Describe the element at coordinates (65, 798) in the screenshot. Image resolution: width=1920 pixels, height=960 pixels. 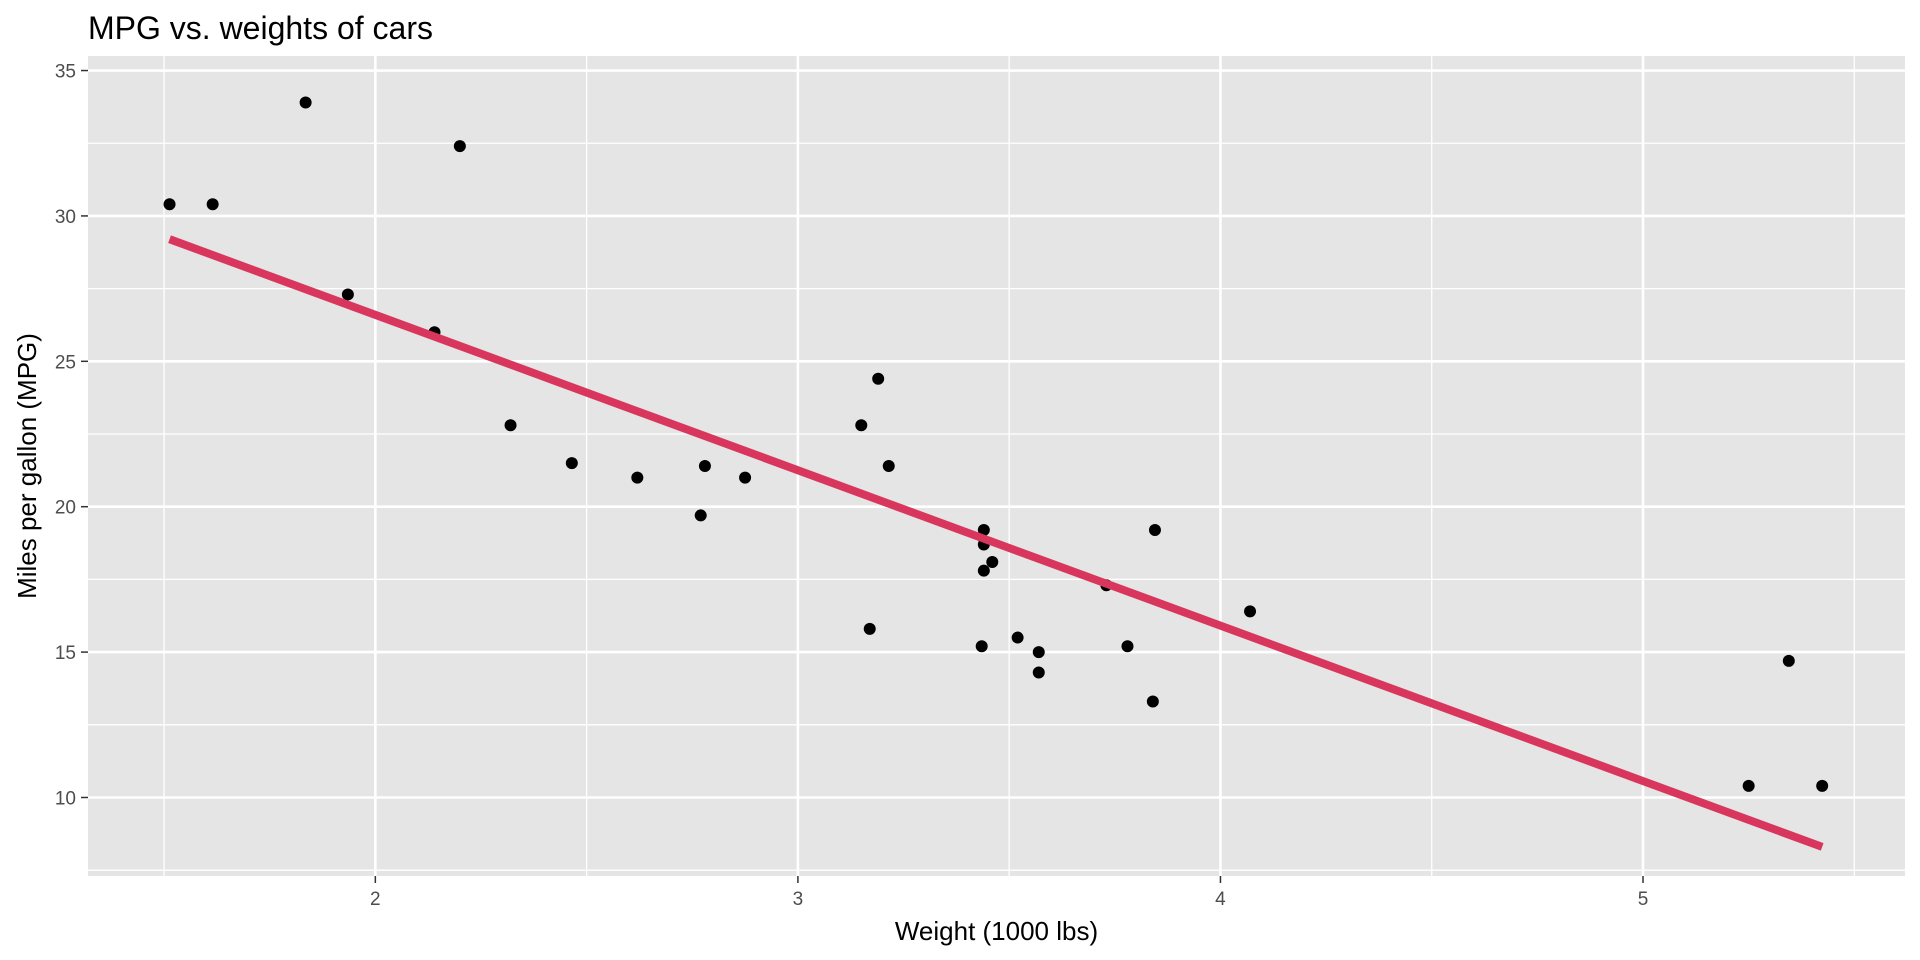
I see `y-tick-label: 10` at that location.